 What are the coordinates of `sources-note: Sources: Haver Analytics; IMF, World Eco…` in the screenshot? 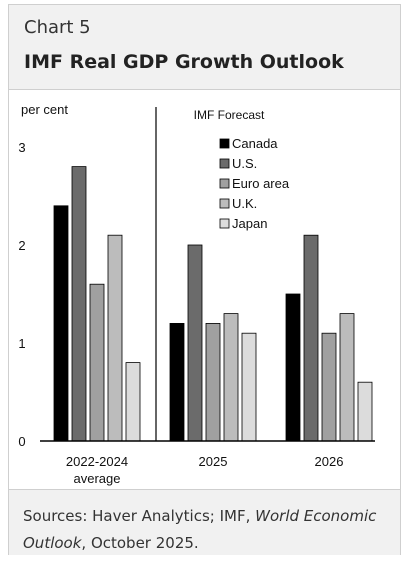 It's located at (204, 522).